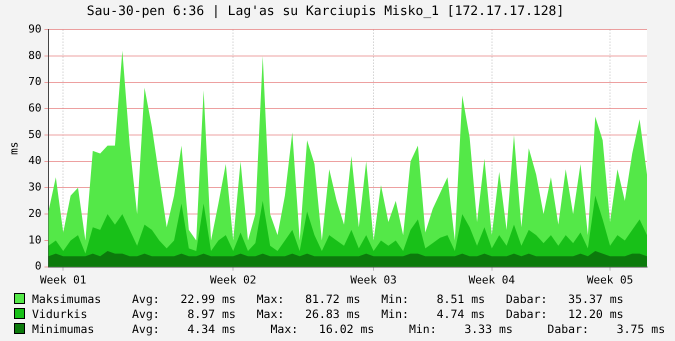 Image resolution: width=675 pixels, height=341 pixels. Describe the element at coordinates (610, 279) in the screenshot. I see `x-tick-label: Week 05` at that location.